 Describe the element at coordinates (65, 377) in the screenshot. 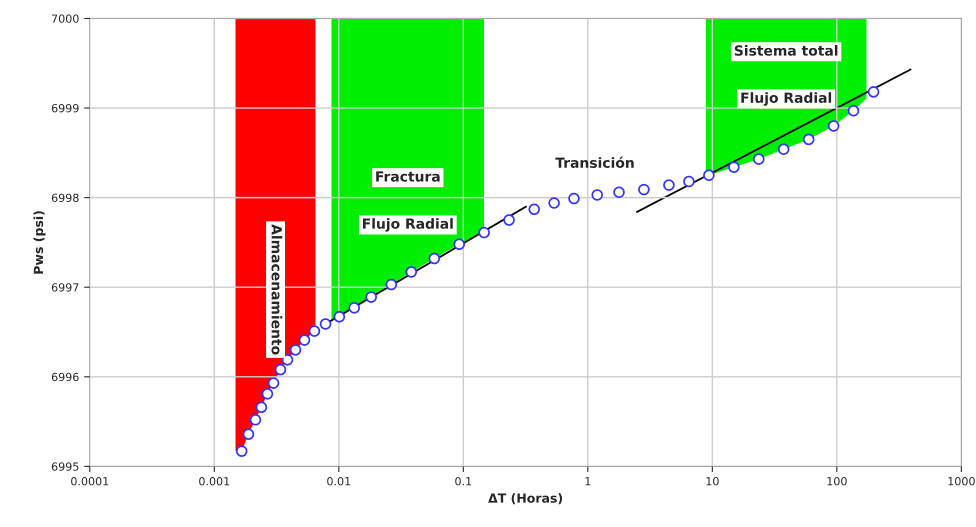

I see `y-tick-label: 6996` at that location.